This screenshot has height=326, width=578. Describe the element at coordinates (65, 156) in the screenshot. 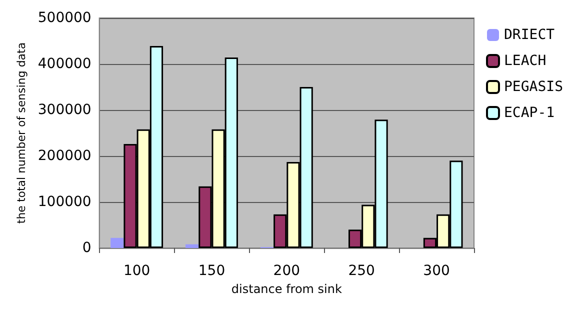

I see `y-tick-label: 200000` at that location.